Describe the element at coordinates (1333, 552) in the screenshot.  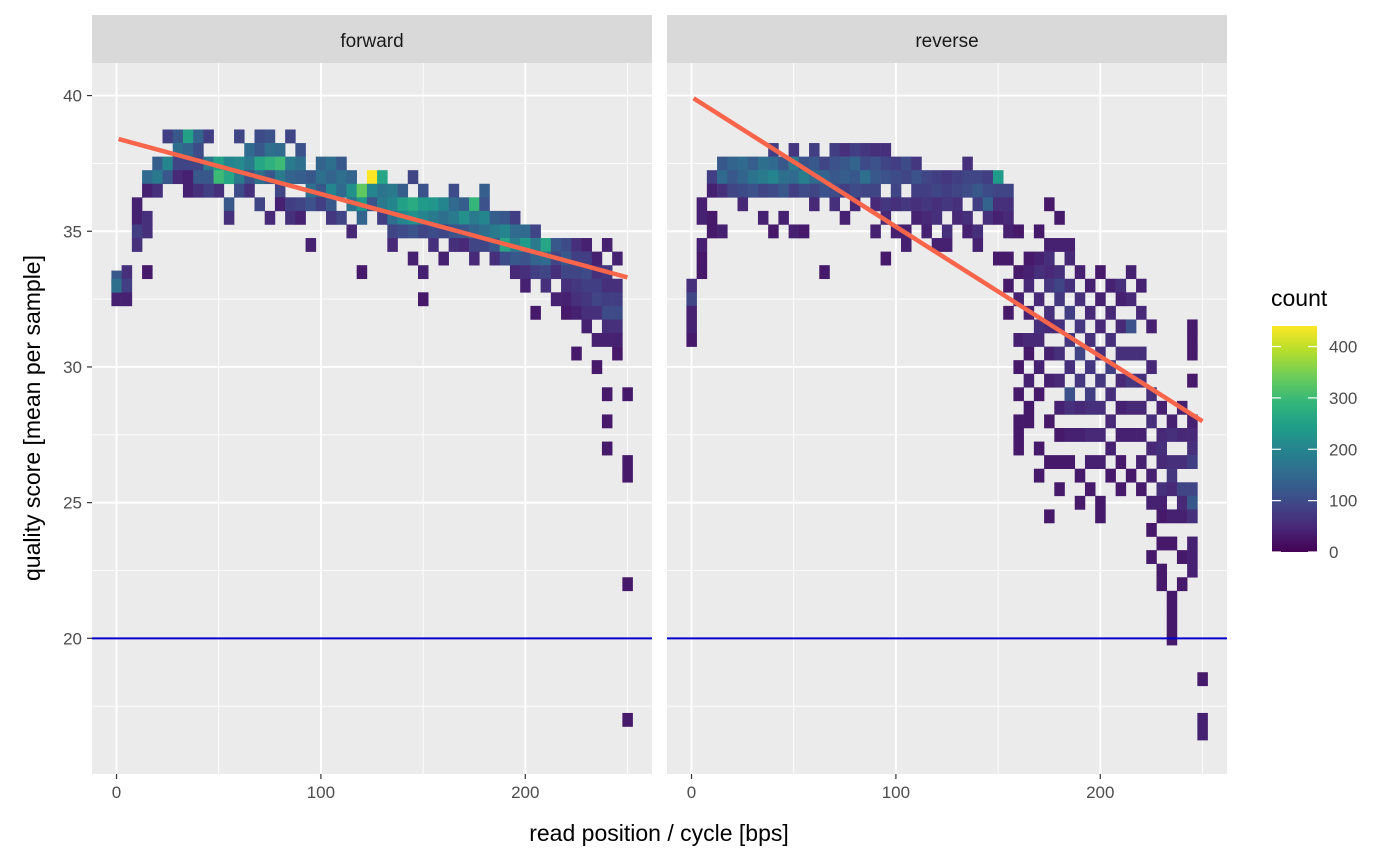
I see `legend-tick-label: 0` at that location.